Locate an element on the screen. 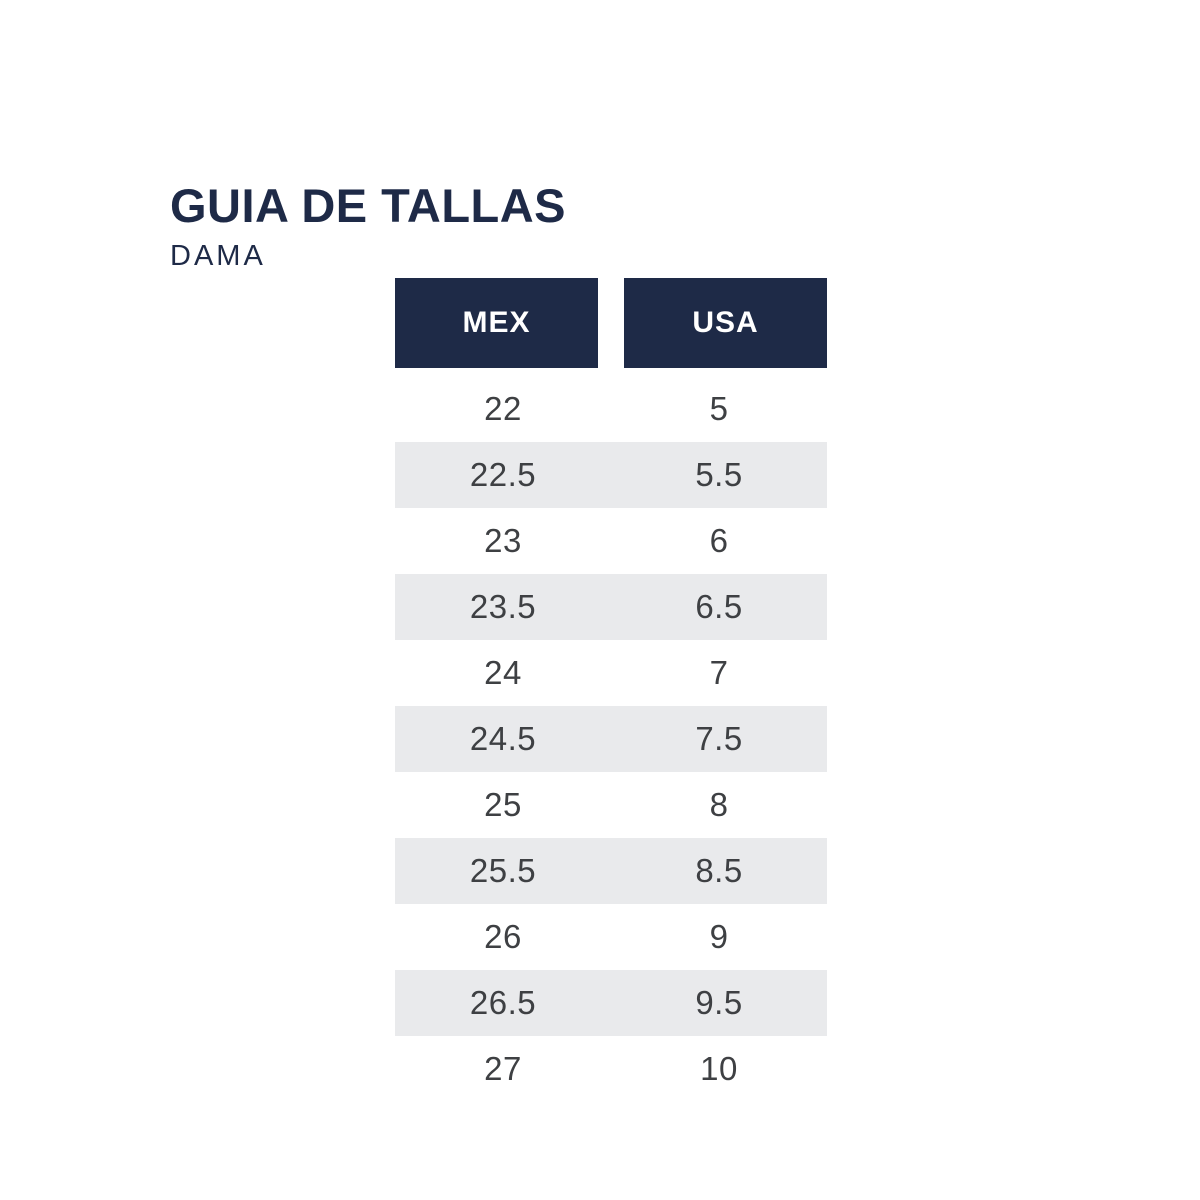 This screenshot has width=1200, height=1200. mex-size-value: 24 is located at coordinates (503, 672).